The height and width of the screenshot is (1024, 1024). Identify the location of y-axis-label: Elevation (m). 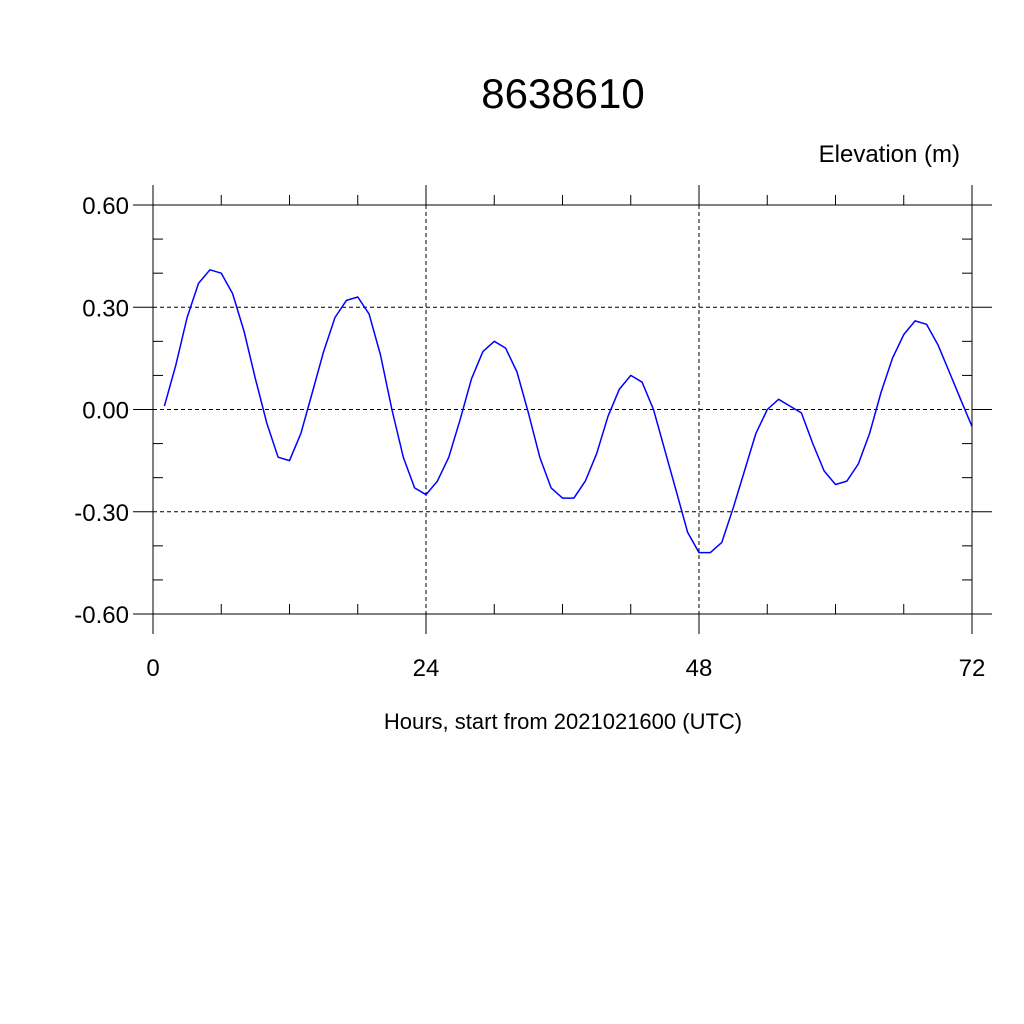
(889, 154).